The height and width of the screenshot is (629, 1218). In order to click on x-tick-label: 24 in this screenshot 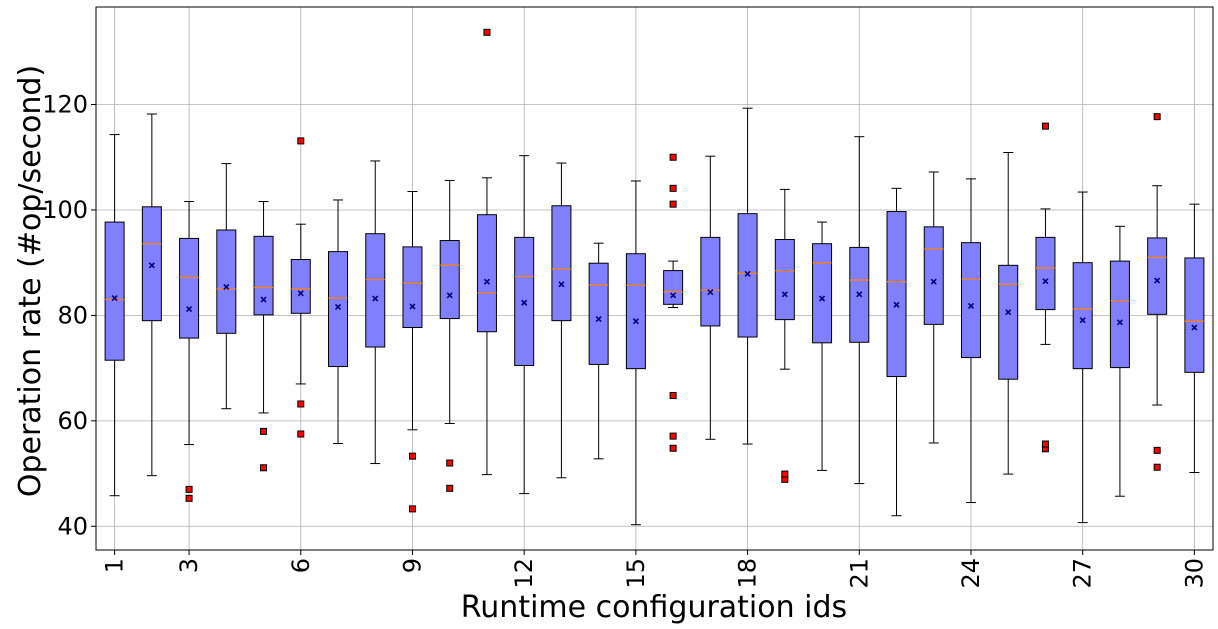, I will do `click(971, 573)`.